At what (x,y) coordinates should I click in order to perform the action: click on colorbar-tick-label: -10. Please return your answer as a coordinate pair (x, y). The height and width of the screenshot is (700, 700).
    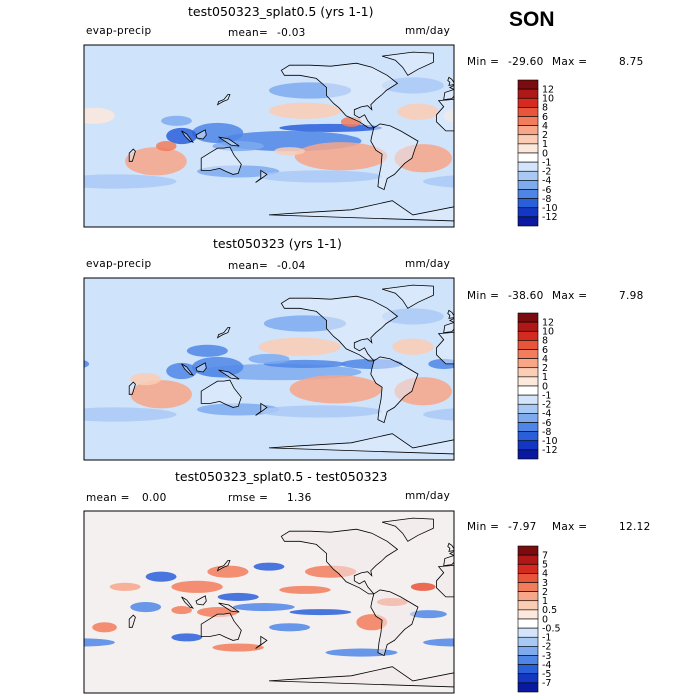
    Looking at the image, I should click on (550, 441).